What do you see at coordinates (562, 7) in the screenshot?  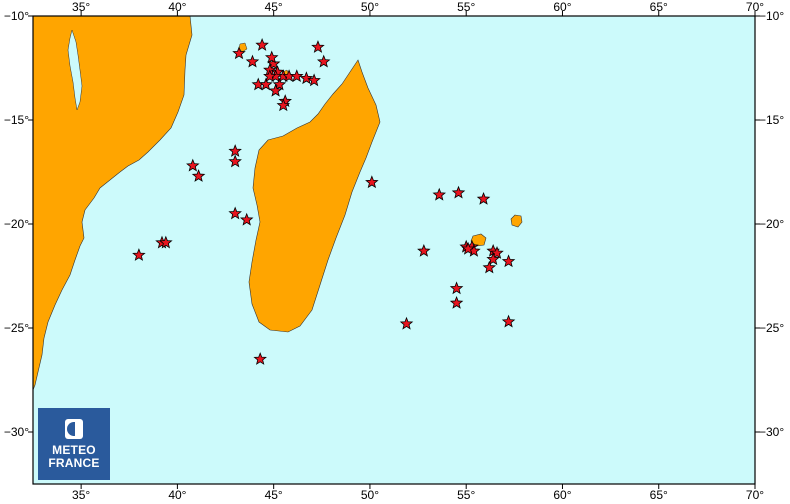 I see `lon-label-top: 60°` at bounding box center [562, 7].